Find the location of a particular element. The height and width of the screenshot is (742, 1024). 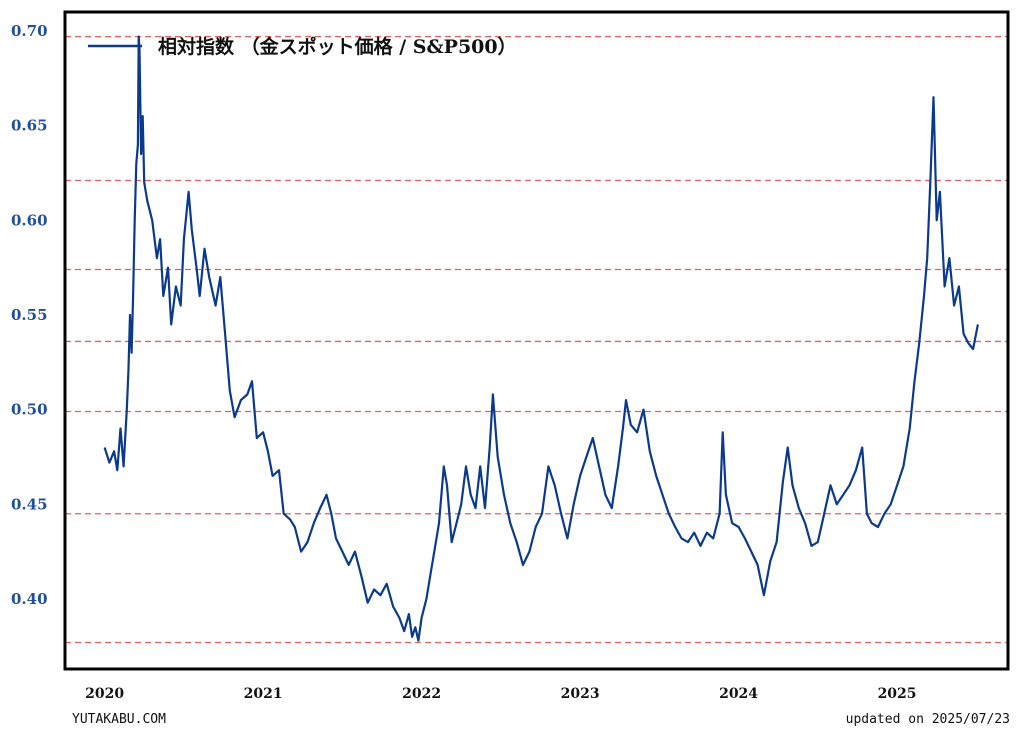

y-axis-tick-labels: 0.40 0.45 0.50 0.55 0.60 0.65 0.70 is located at coordinates (29, 315).